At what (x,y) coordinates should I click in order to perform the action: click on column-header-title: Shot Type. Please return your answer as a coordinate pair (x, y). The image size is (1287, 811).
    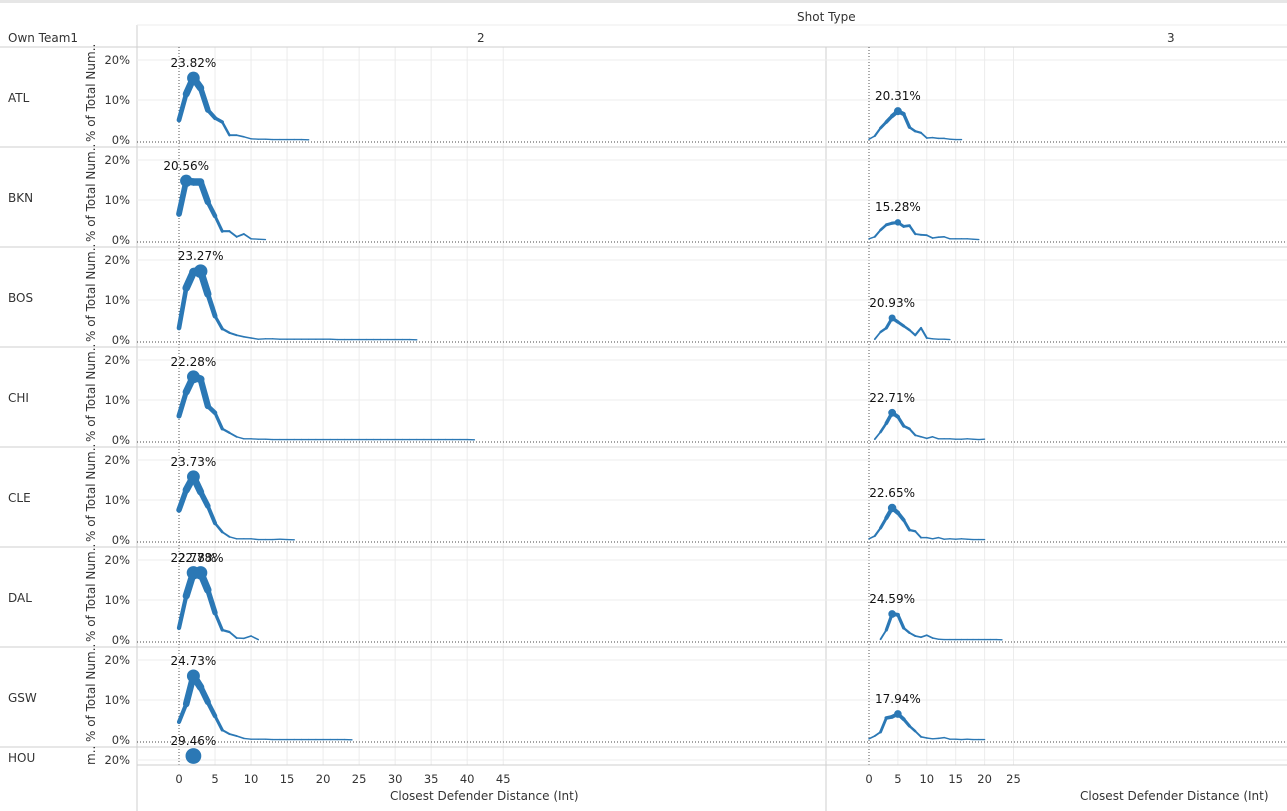
    Looking at the image, I should click on (826, 17).